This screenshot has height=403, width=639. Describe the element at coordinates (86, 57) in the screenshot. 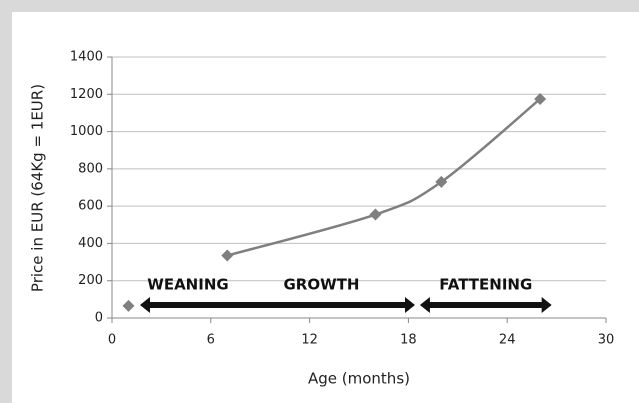

I see `y-tick-label: 1400` at that location.